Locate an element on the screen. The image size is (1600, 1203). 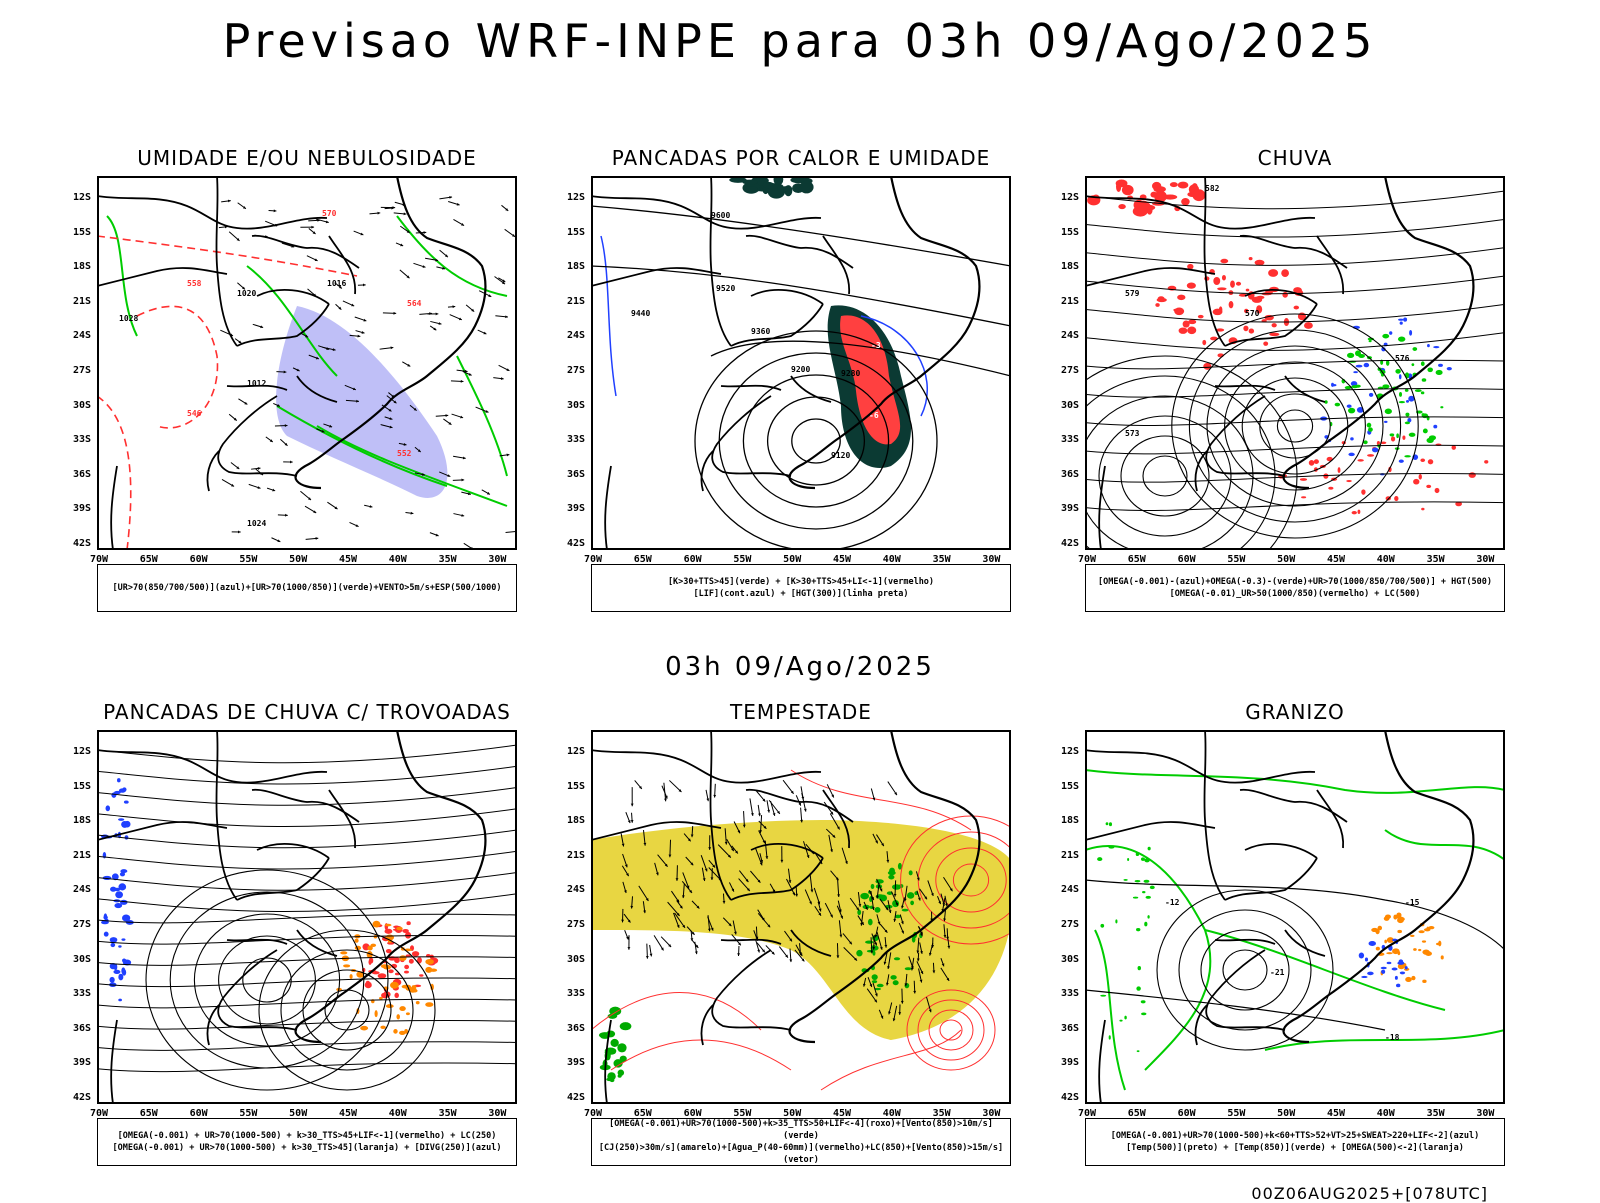
contour-label: 9520 is located at coordinates (725, 288).